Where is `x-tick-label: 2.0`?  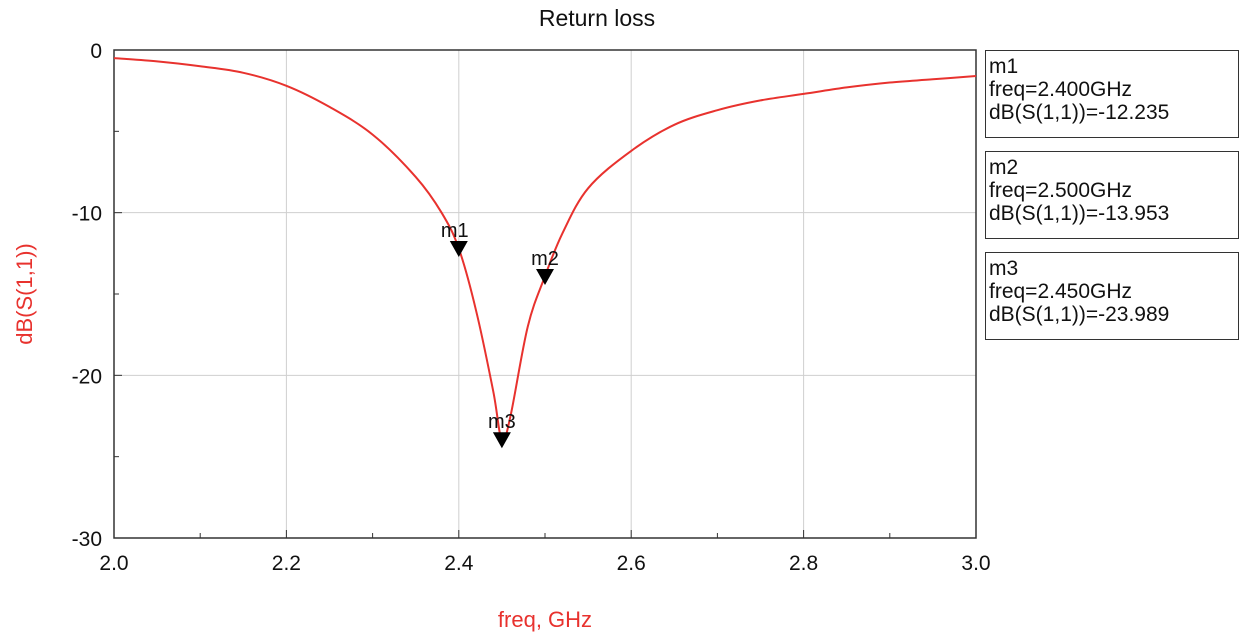 x-tick-label: 2.0 is located at coordinates (113, 563).